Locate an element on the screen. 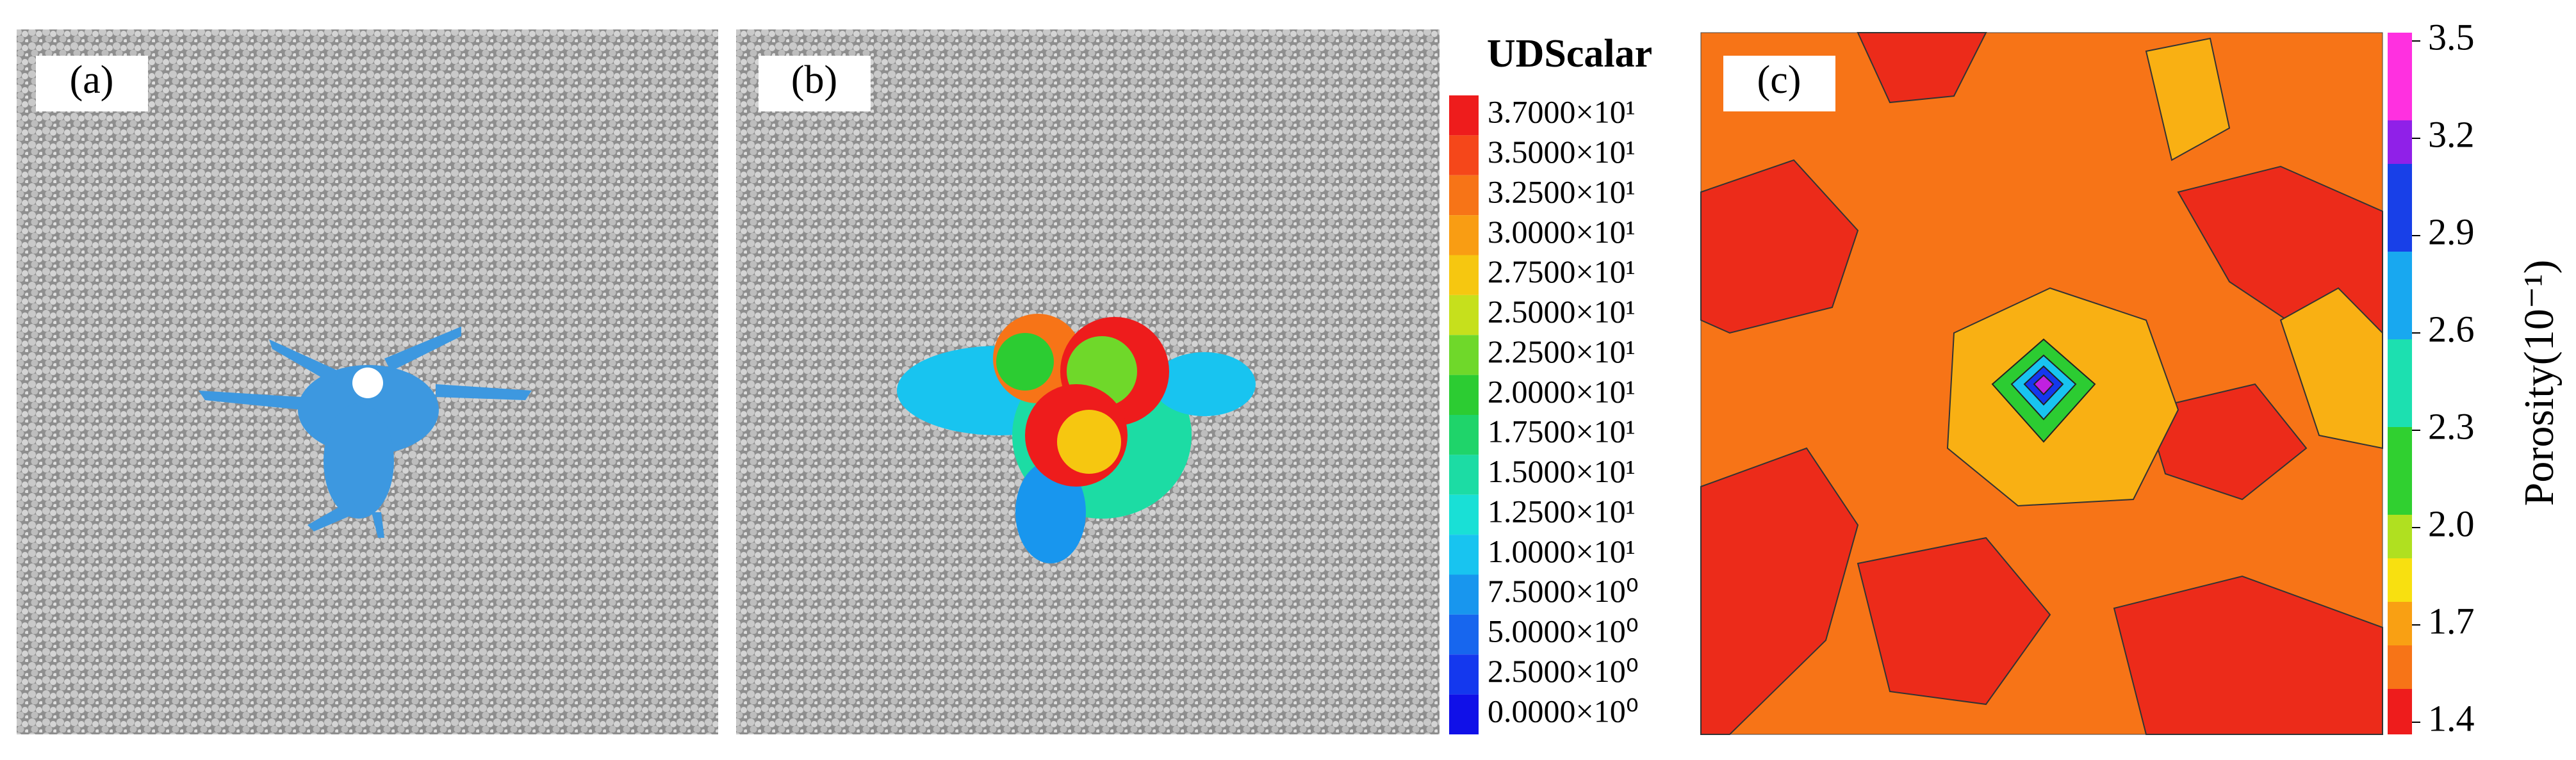 Image resolution: width=2576 pixels, height=760 pixels. borehole is located at coordinates (368, 383).